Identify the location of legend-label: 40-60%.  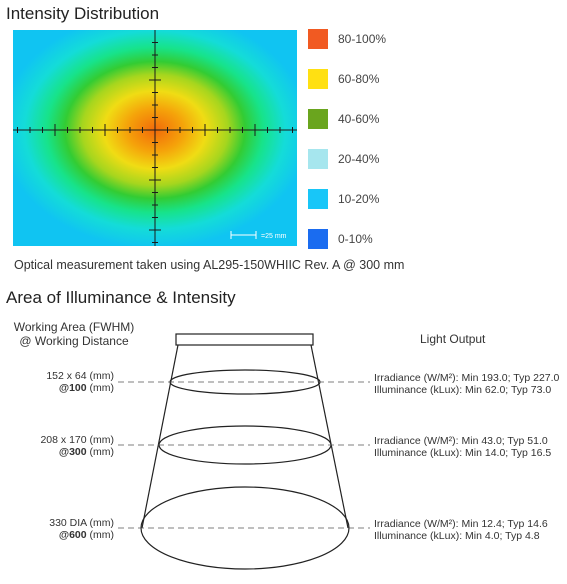
(359, 119).